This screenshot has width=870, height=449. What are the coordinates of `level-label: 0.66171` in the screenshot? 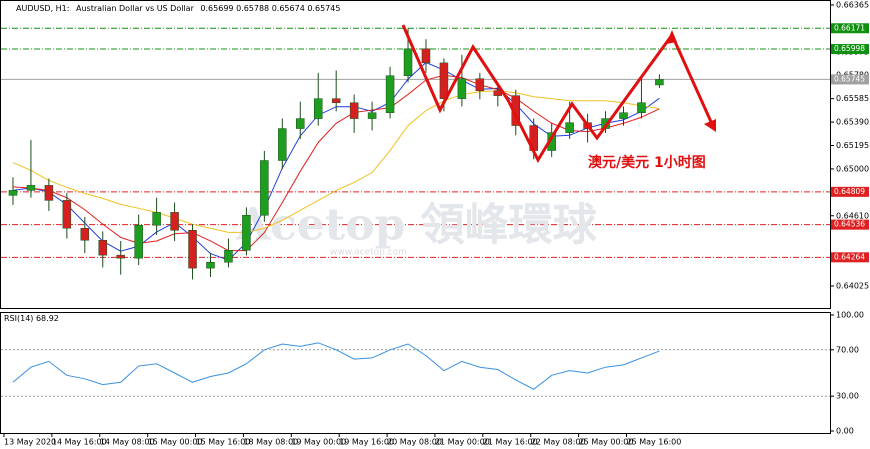 It's located at (849, 27).